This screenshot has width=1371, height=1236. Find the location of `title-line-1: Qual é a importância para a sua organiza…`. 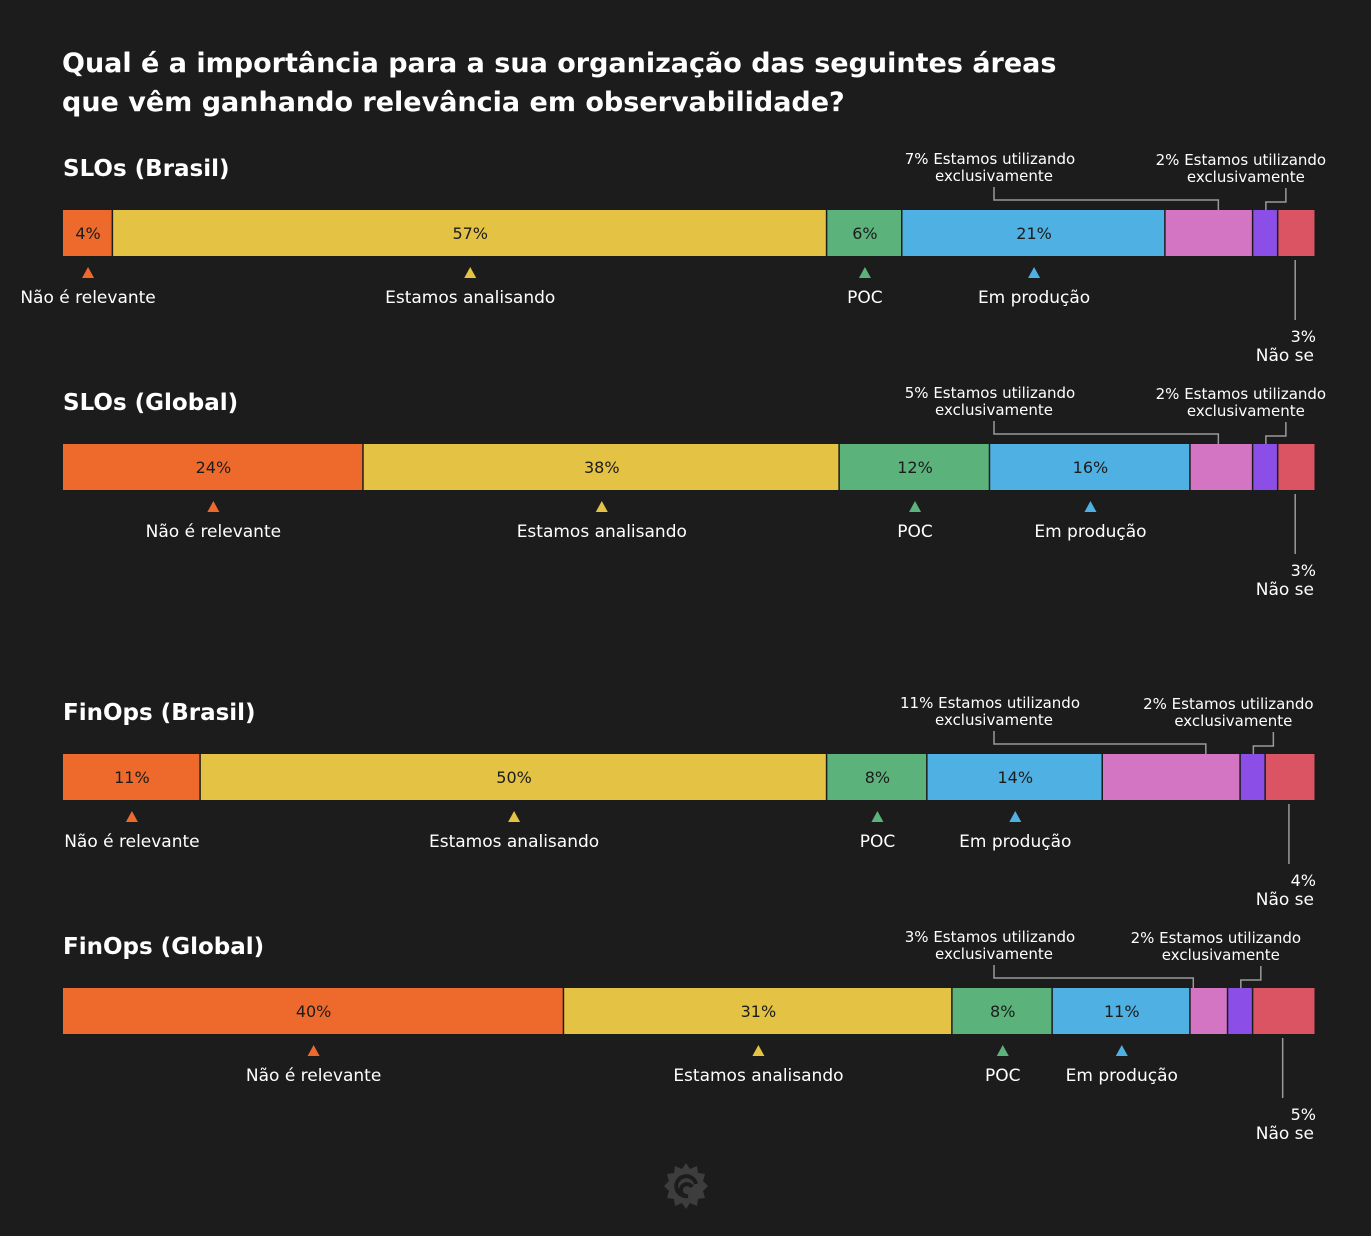

title-line-1: Qual é a importância para a sua organiza… is located at coordinates (559, 63).